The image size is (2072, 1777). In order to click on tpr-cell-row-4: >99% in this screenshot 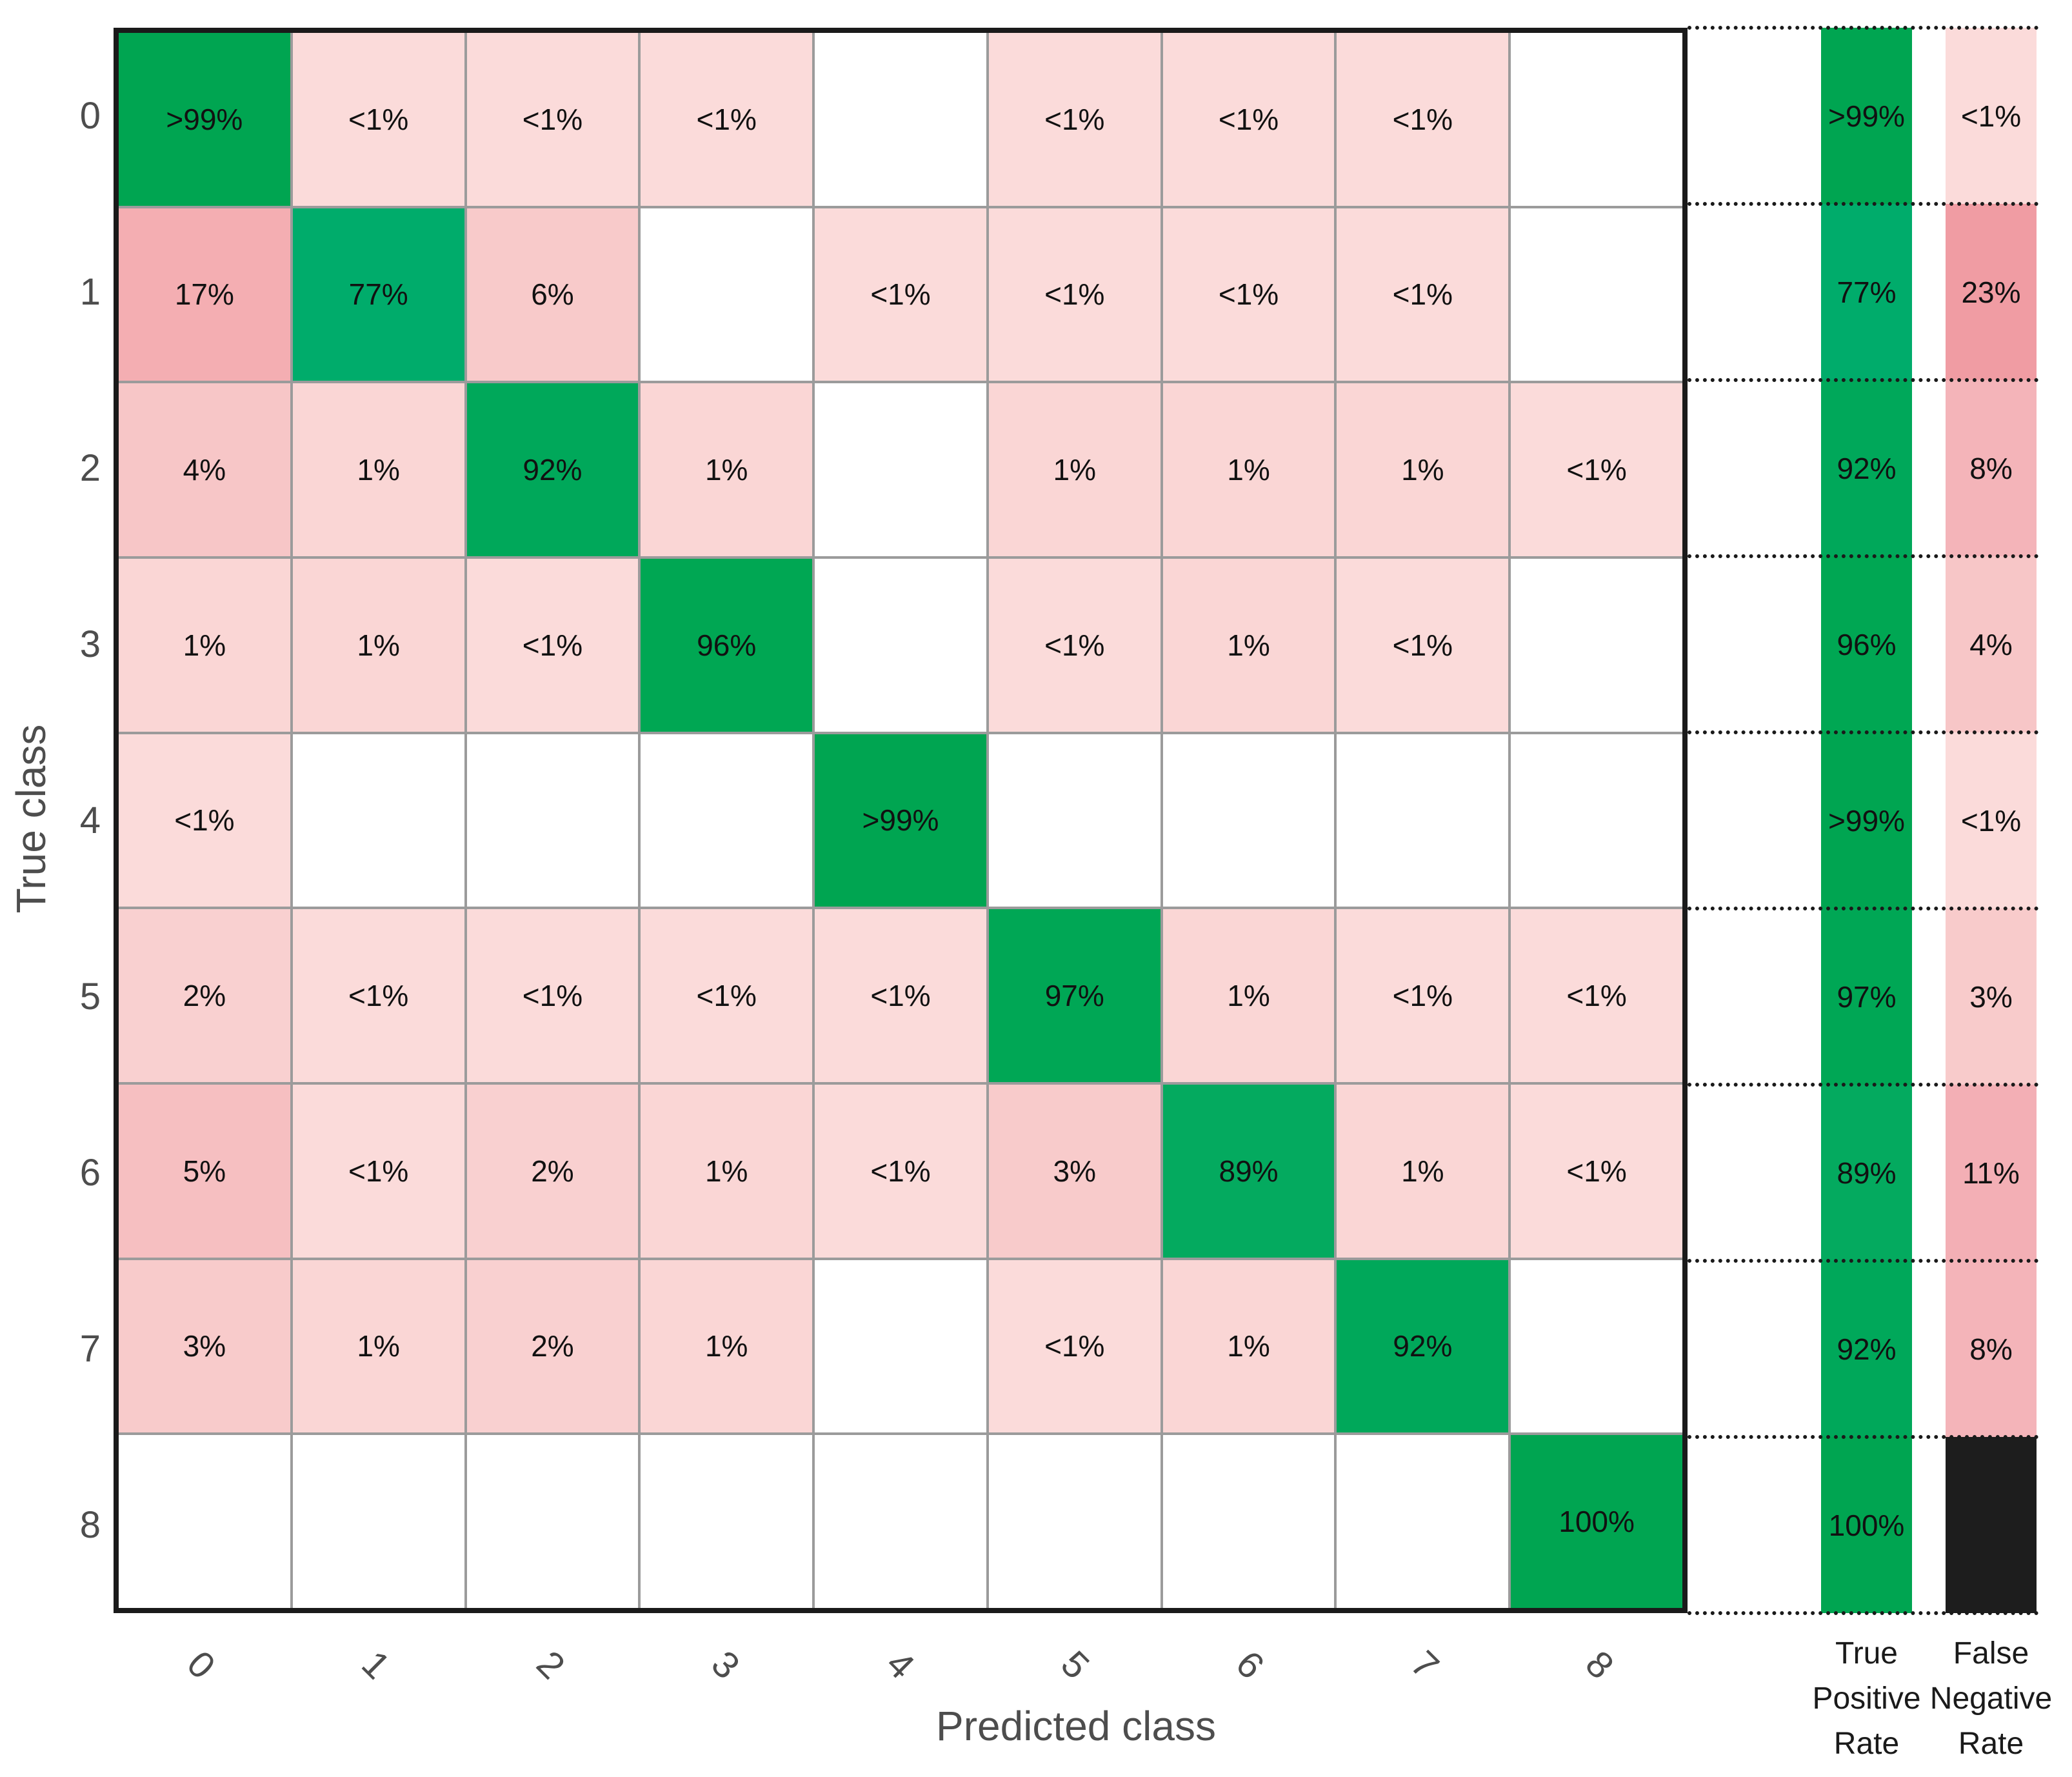, I will do `click(1866, 820)`.